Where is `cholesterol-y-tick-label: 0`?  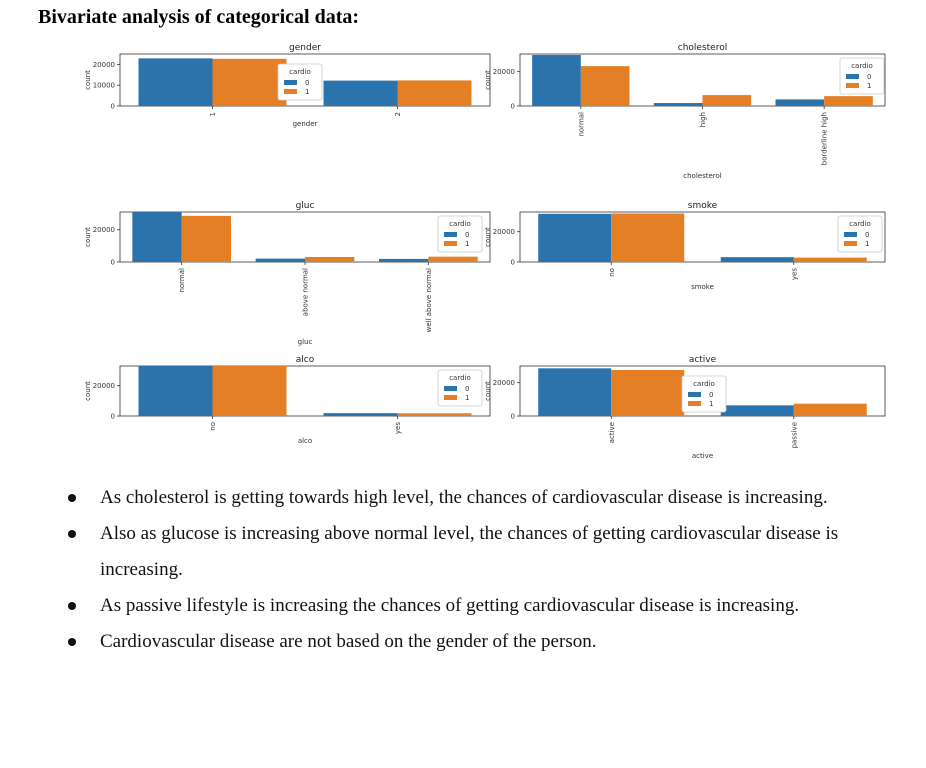 cholesterol-y-tick-label: 0 is located at coordinates (513, 107).